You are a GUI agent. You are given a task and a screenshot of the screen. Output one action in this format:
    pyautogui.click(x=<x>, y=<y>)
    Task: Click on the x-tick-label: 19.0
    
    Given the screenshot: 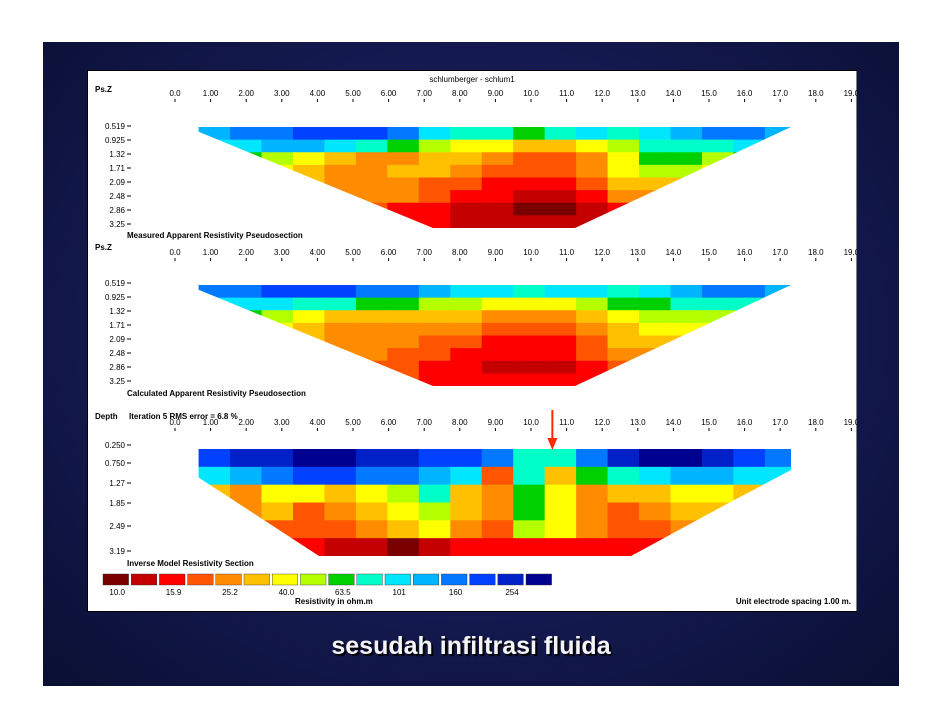 What is the action you would take?
    pyautogui.click(x=850, y=422)
    